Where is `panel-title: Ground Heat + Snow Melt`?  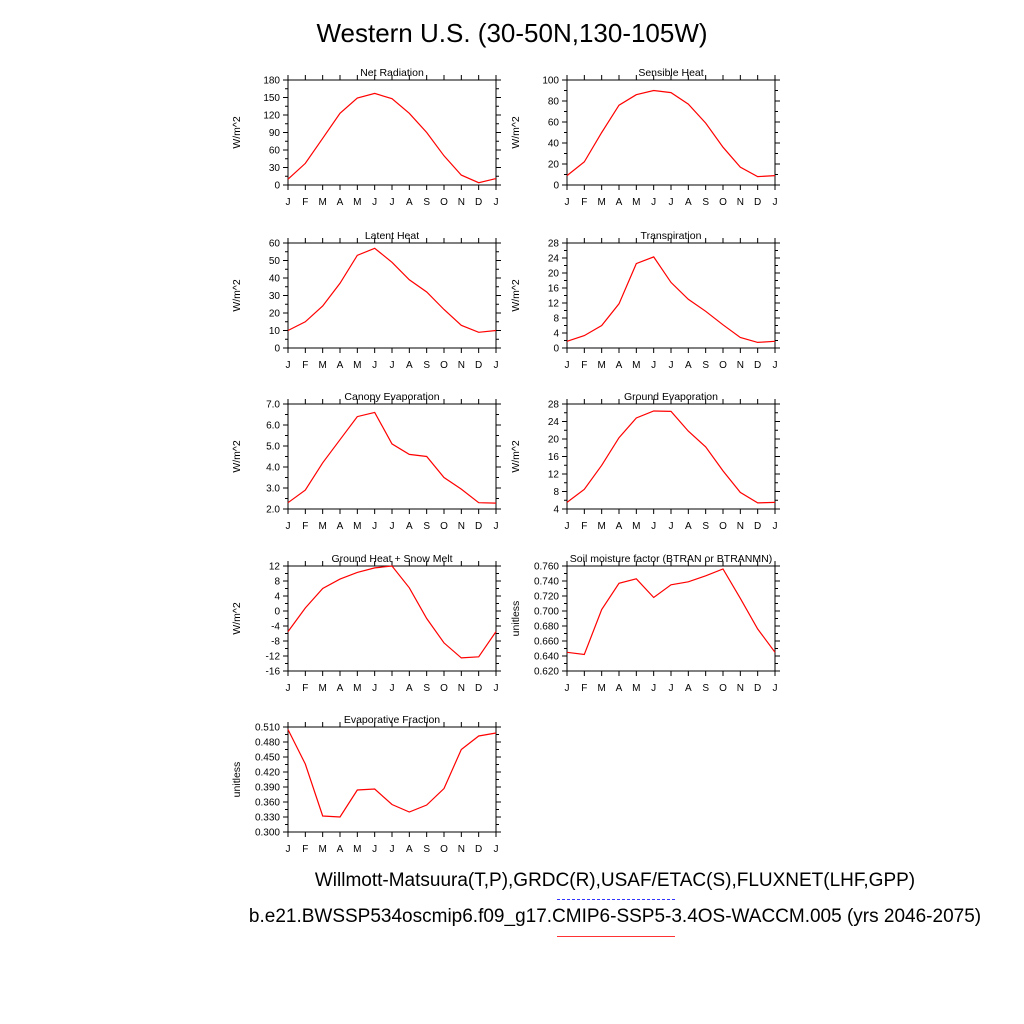 panel-title: Ground Heat + Snow Melt is located at coordinates (391, 559).